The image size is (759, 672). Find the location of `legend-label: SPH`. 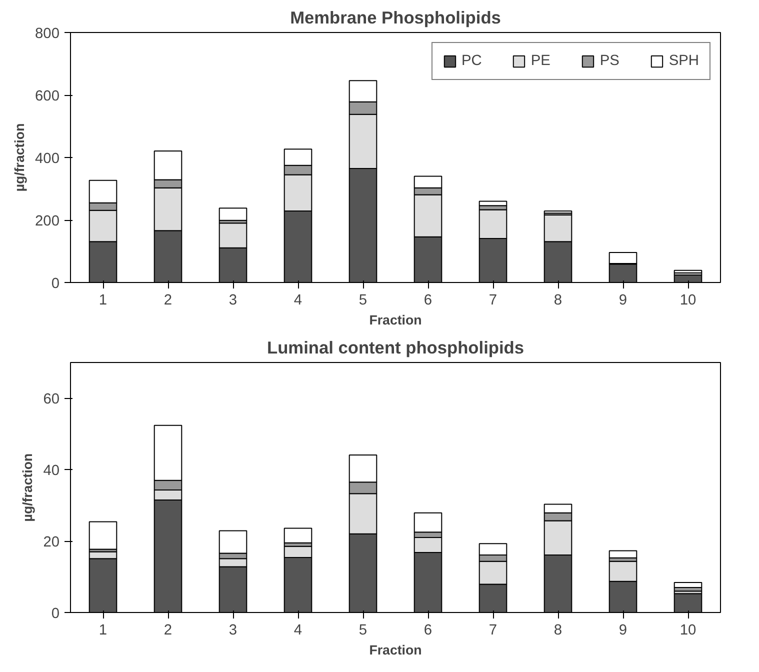

legend-label: SPH is located at coordinates (683, 61).